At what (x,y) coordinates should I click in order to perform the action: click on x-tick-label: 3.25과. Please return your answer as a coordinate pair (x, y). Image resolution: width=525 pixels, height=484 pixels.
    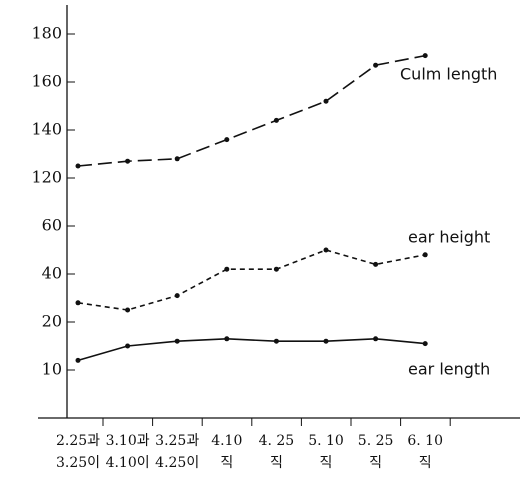
    Looking at the image, I should click on (177, 441).